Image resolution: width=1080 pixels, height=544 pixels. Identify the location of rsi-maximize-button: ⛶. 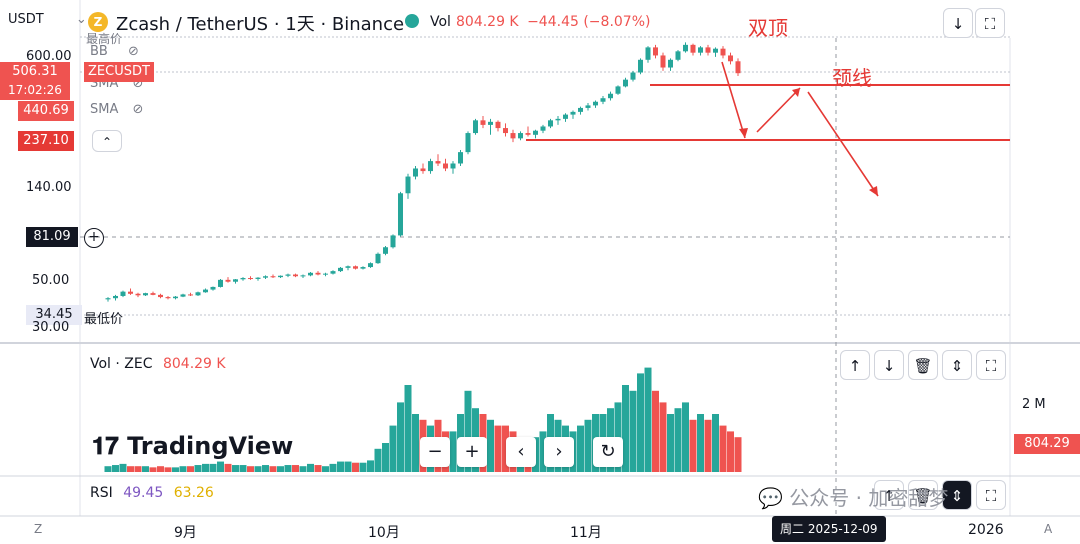
(991, 495).